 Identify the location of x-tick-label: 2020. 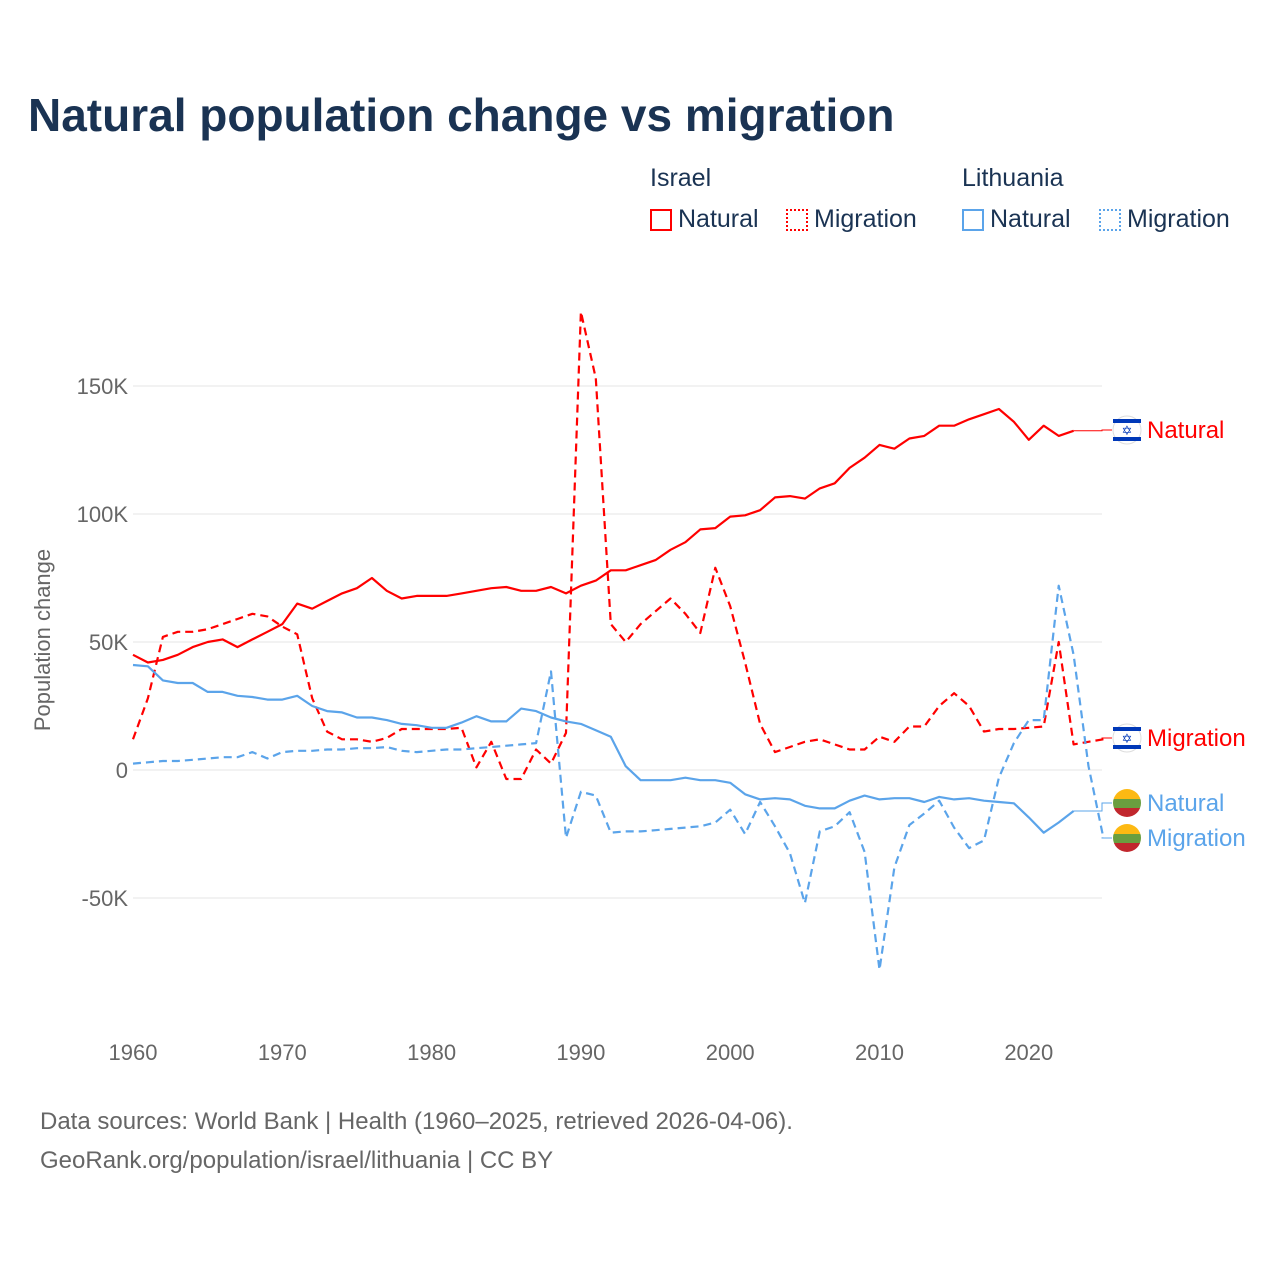
(1028, 1052).